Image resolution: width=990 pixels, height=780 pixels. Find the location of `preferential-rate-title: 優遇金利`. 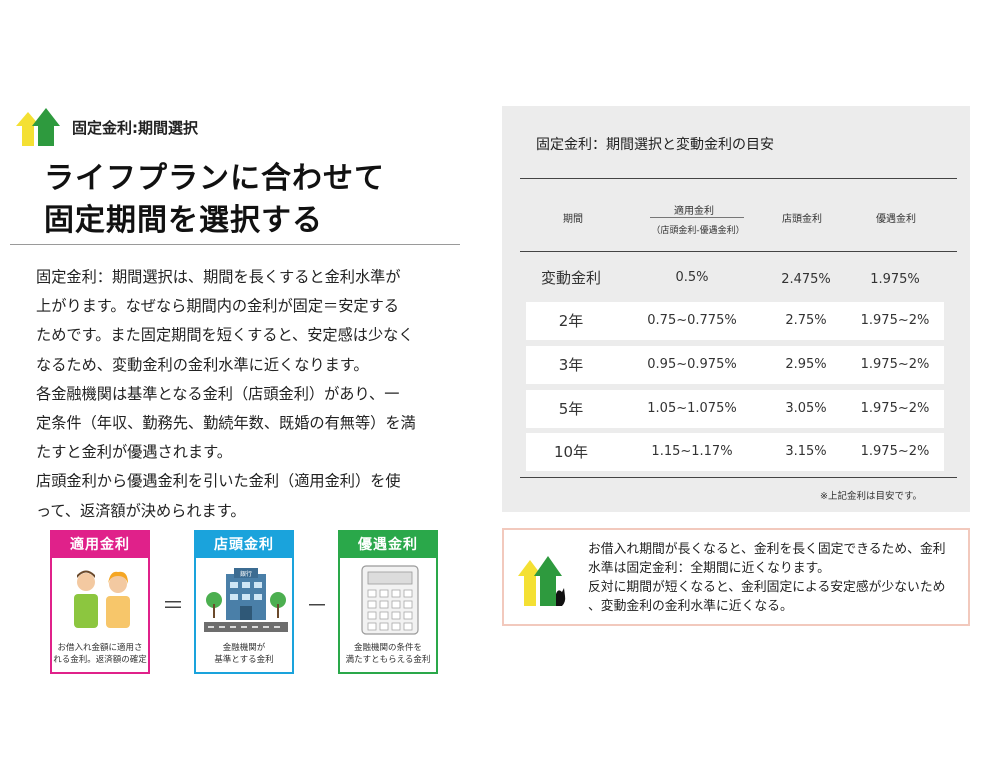

preferential-rate-title: 優遇金利 is located at coordinates (388, 545).